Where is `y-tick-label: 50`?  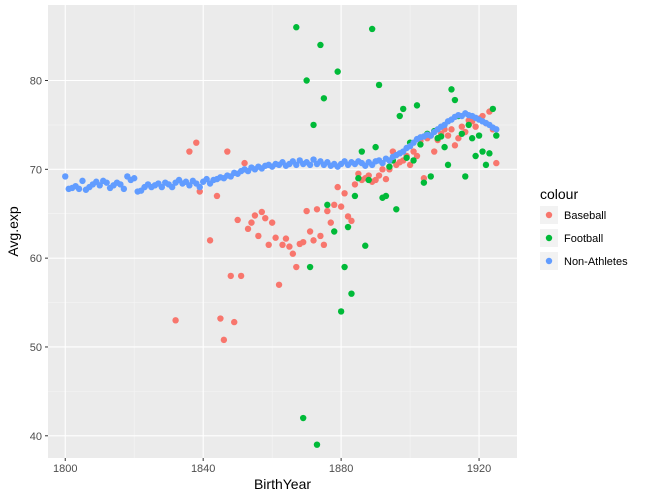
y-tick-label: 50 is located at coordinates (36, 348).